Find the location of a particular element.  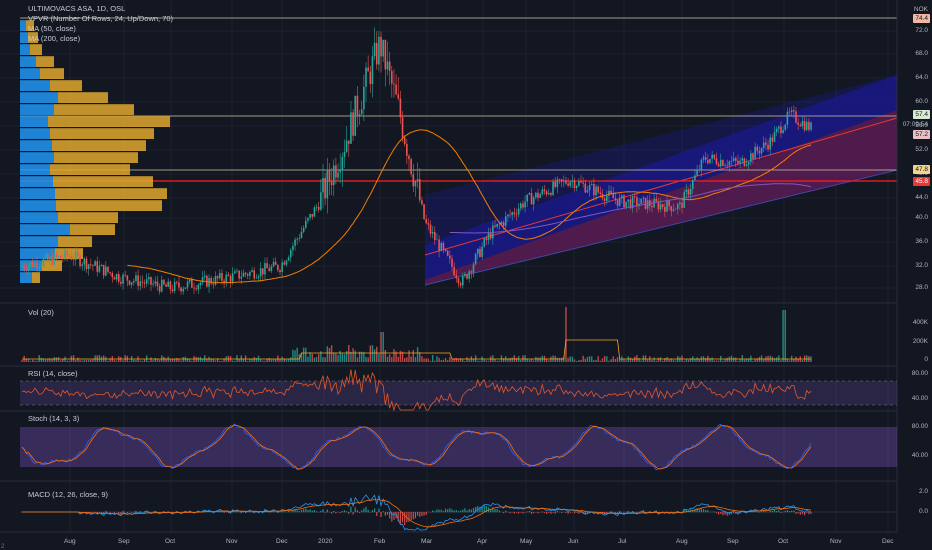

rsi-pane-label: RSI (14, close) is located at coordinates (53, 373).